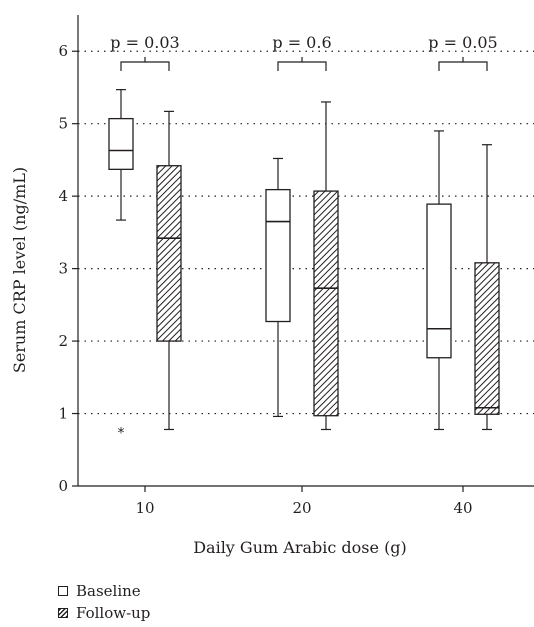 The image size is (534, 627). Describe the element at coordinates (462, 42) in the screenshot. I see `p-value-label: p = 0.05` at that location.